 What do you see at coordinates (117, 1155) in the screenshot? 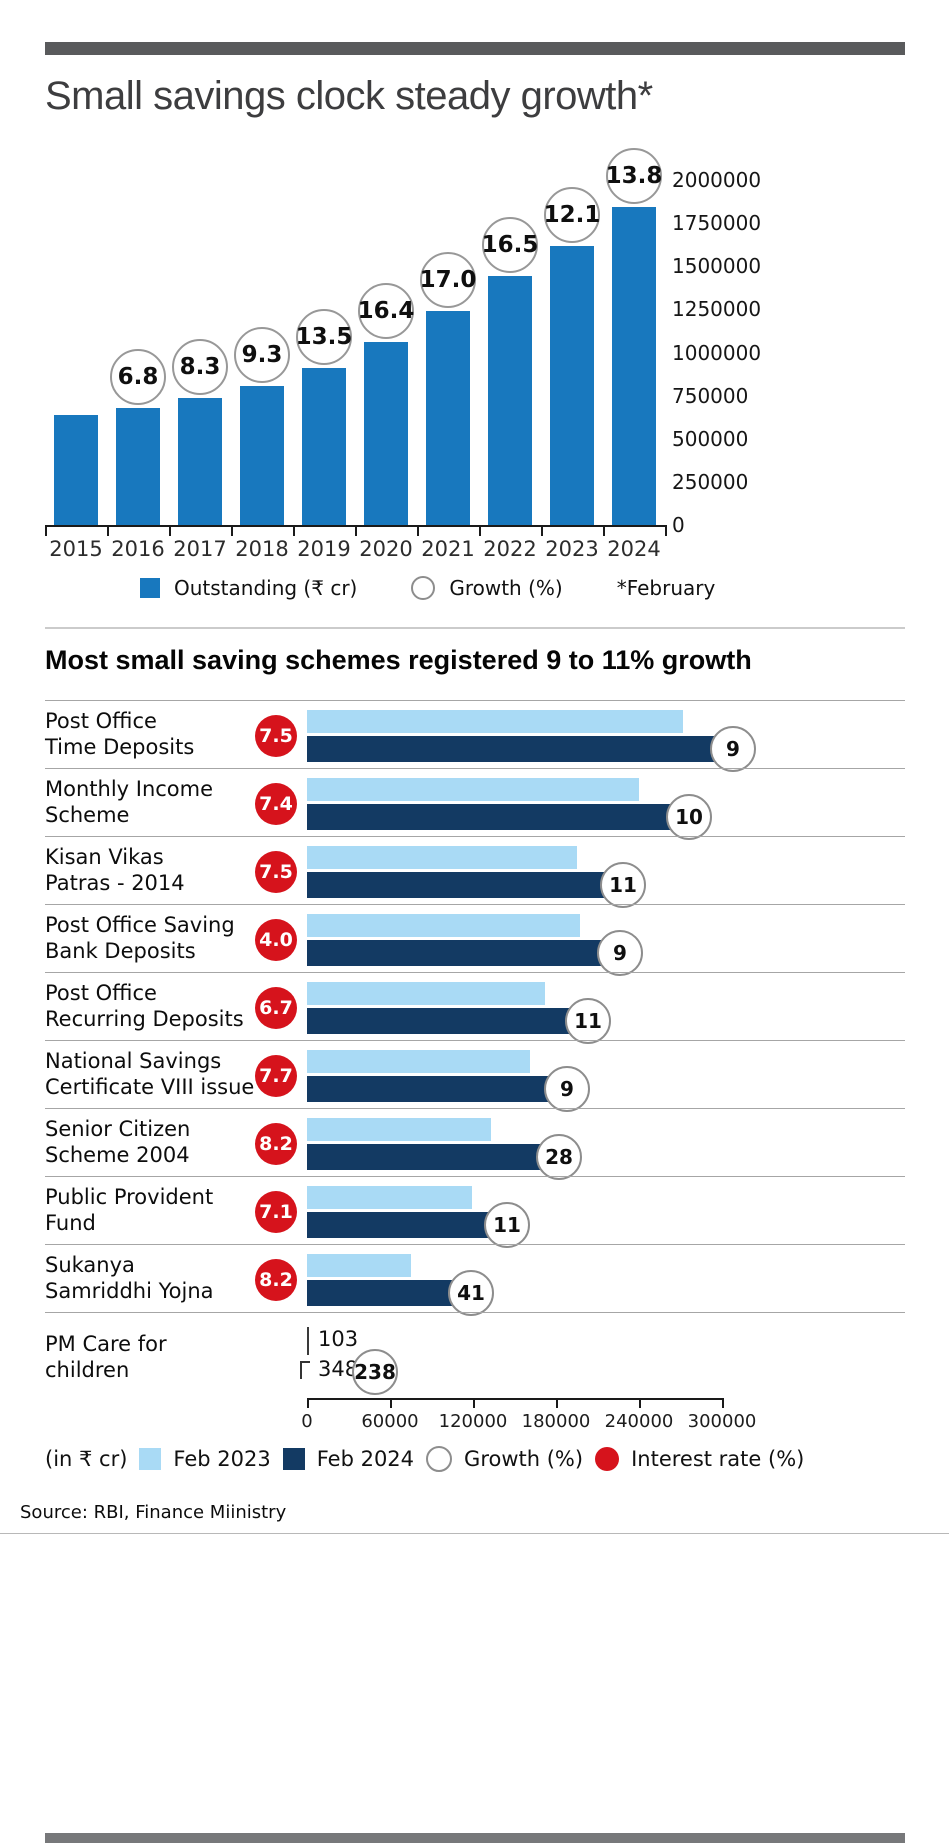
I see `scheme-label-line: Scheme 2004` at bounding box center [117, 1155].